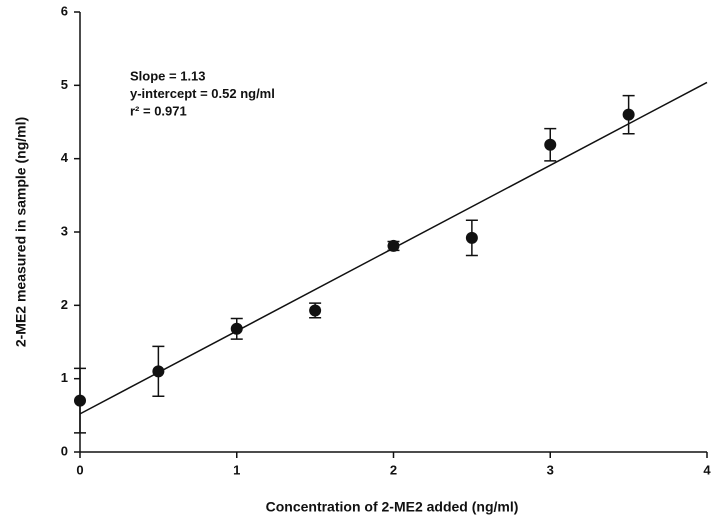 The width and height of the screenshot is (715, 523). Describe the element at coordinates (64, 304) in the screenshot. I see `y-tick-label: 2` at that location.